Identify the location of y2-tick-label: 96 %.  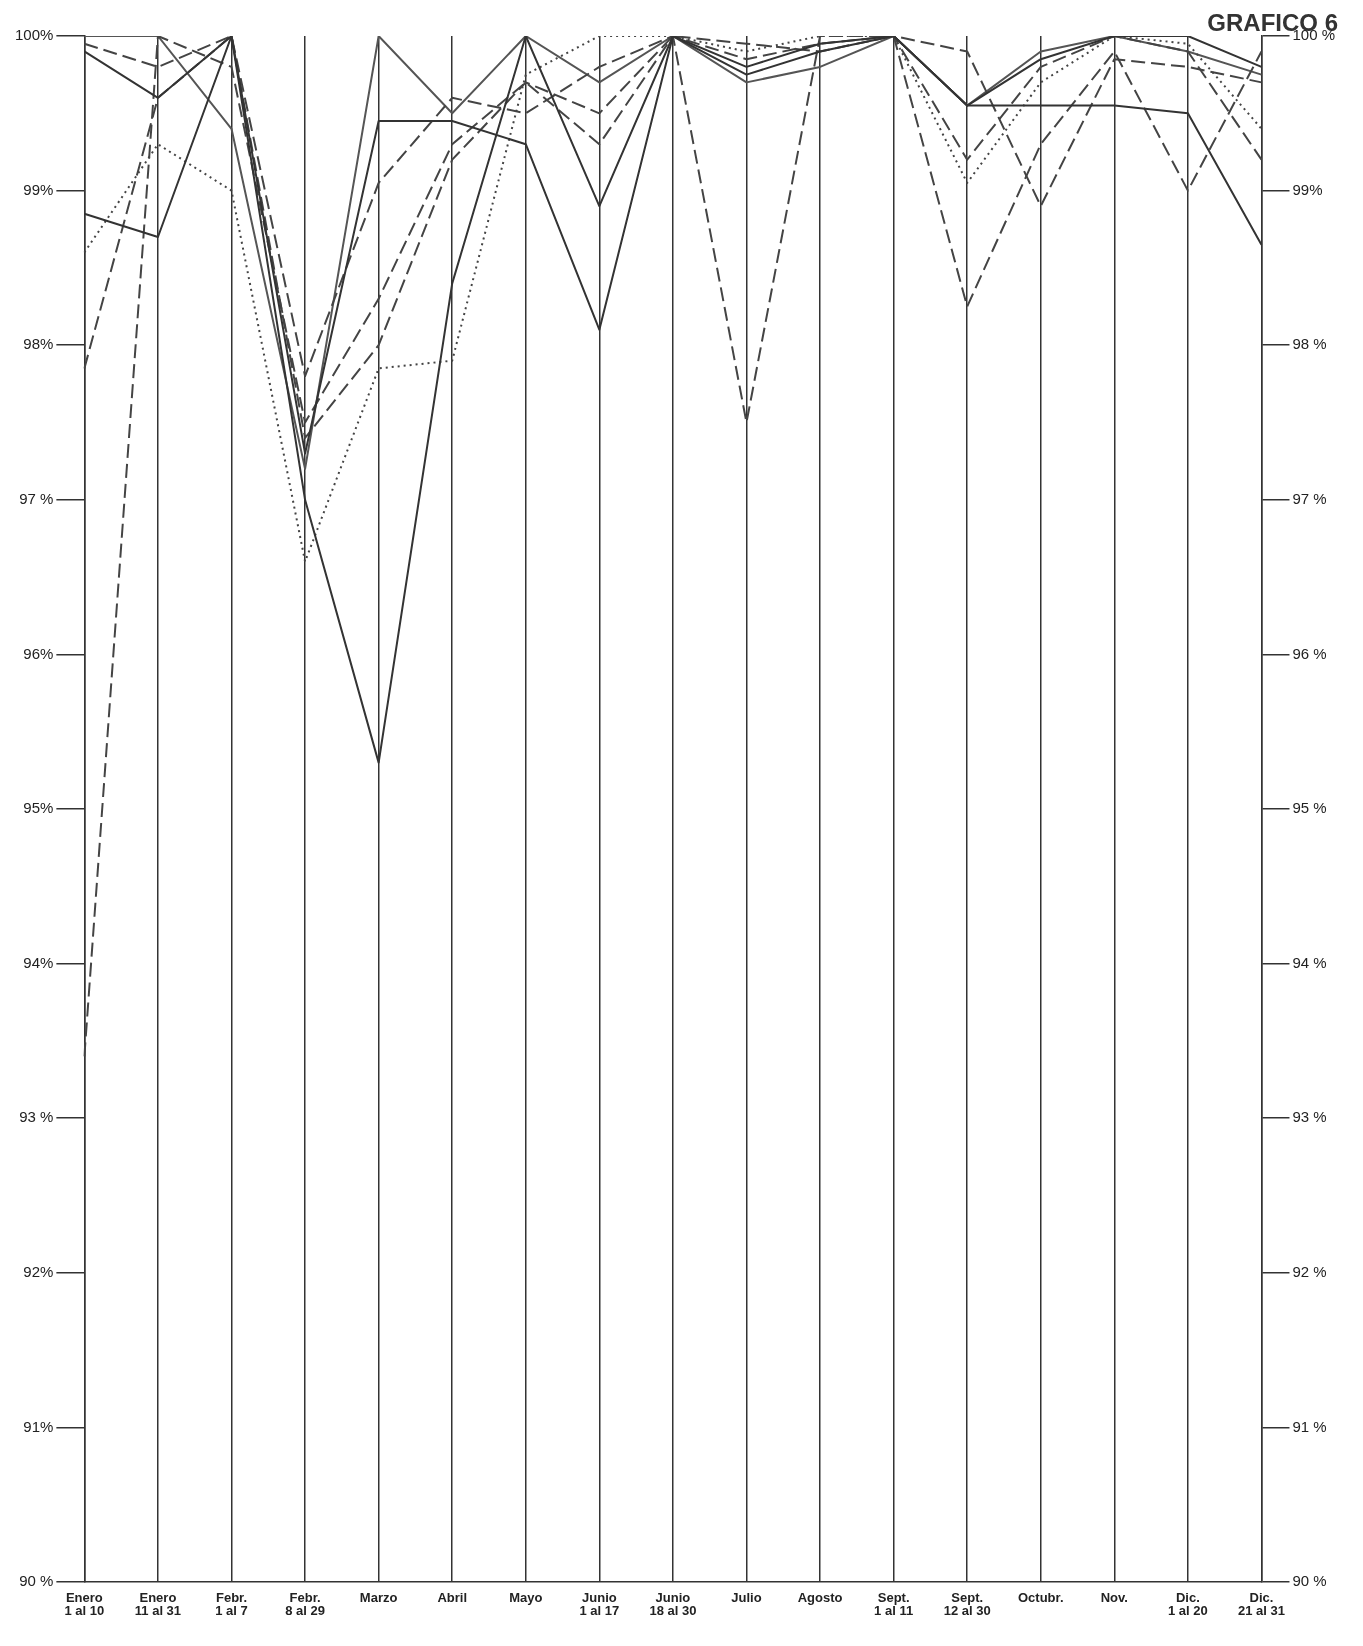
(1309, 653).